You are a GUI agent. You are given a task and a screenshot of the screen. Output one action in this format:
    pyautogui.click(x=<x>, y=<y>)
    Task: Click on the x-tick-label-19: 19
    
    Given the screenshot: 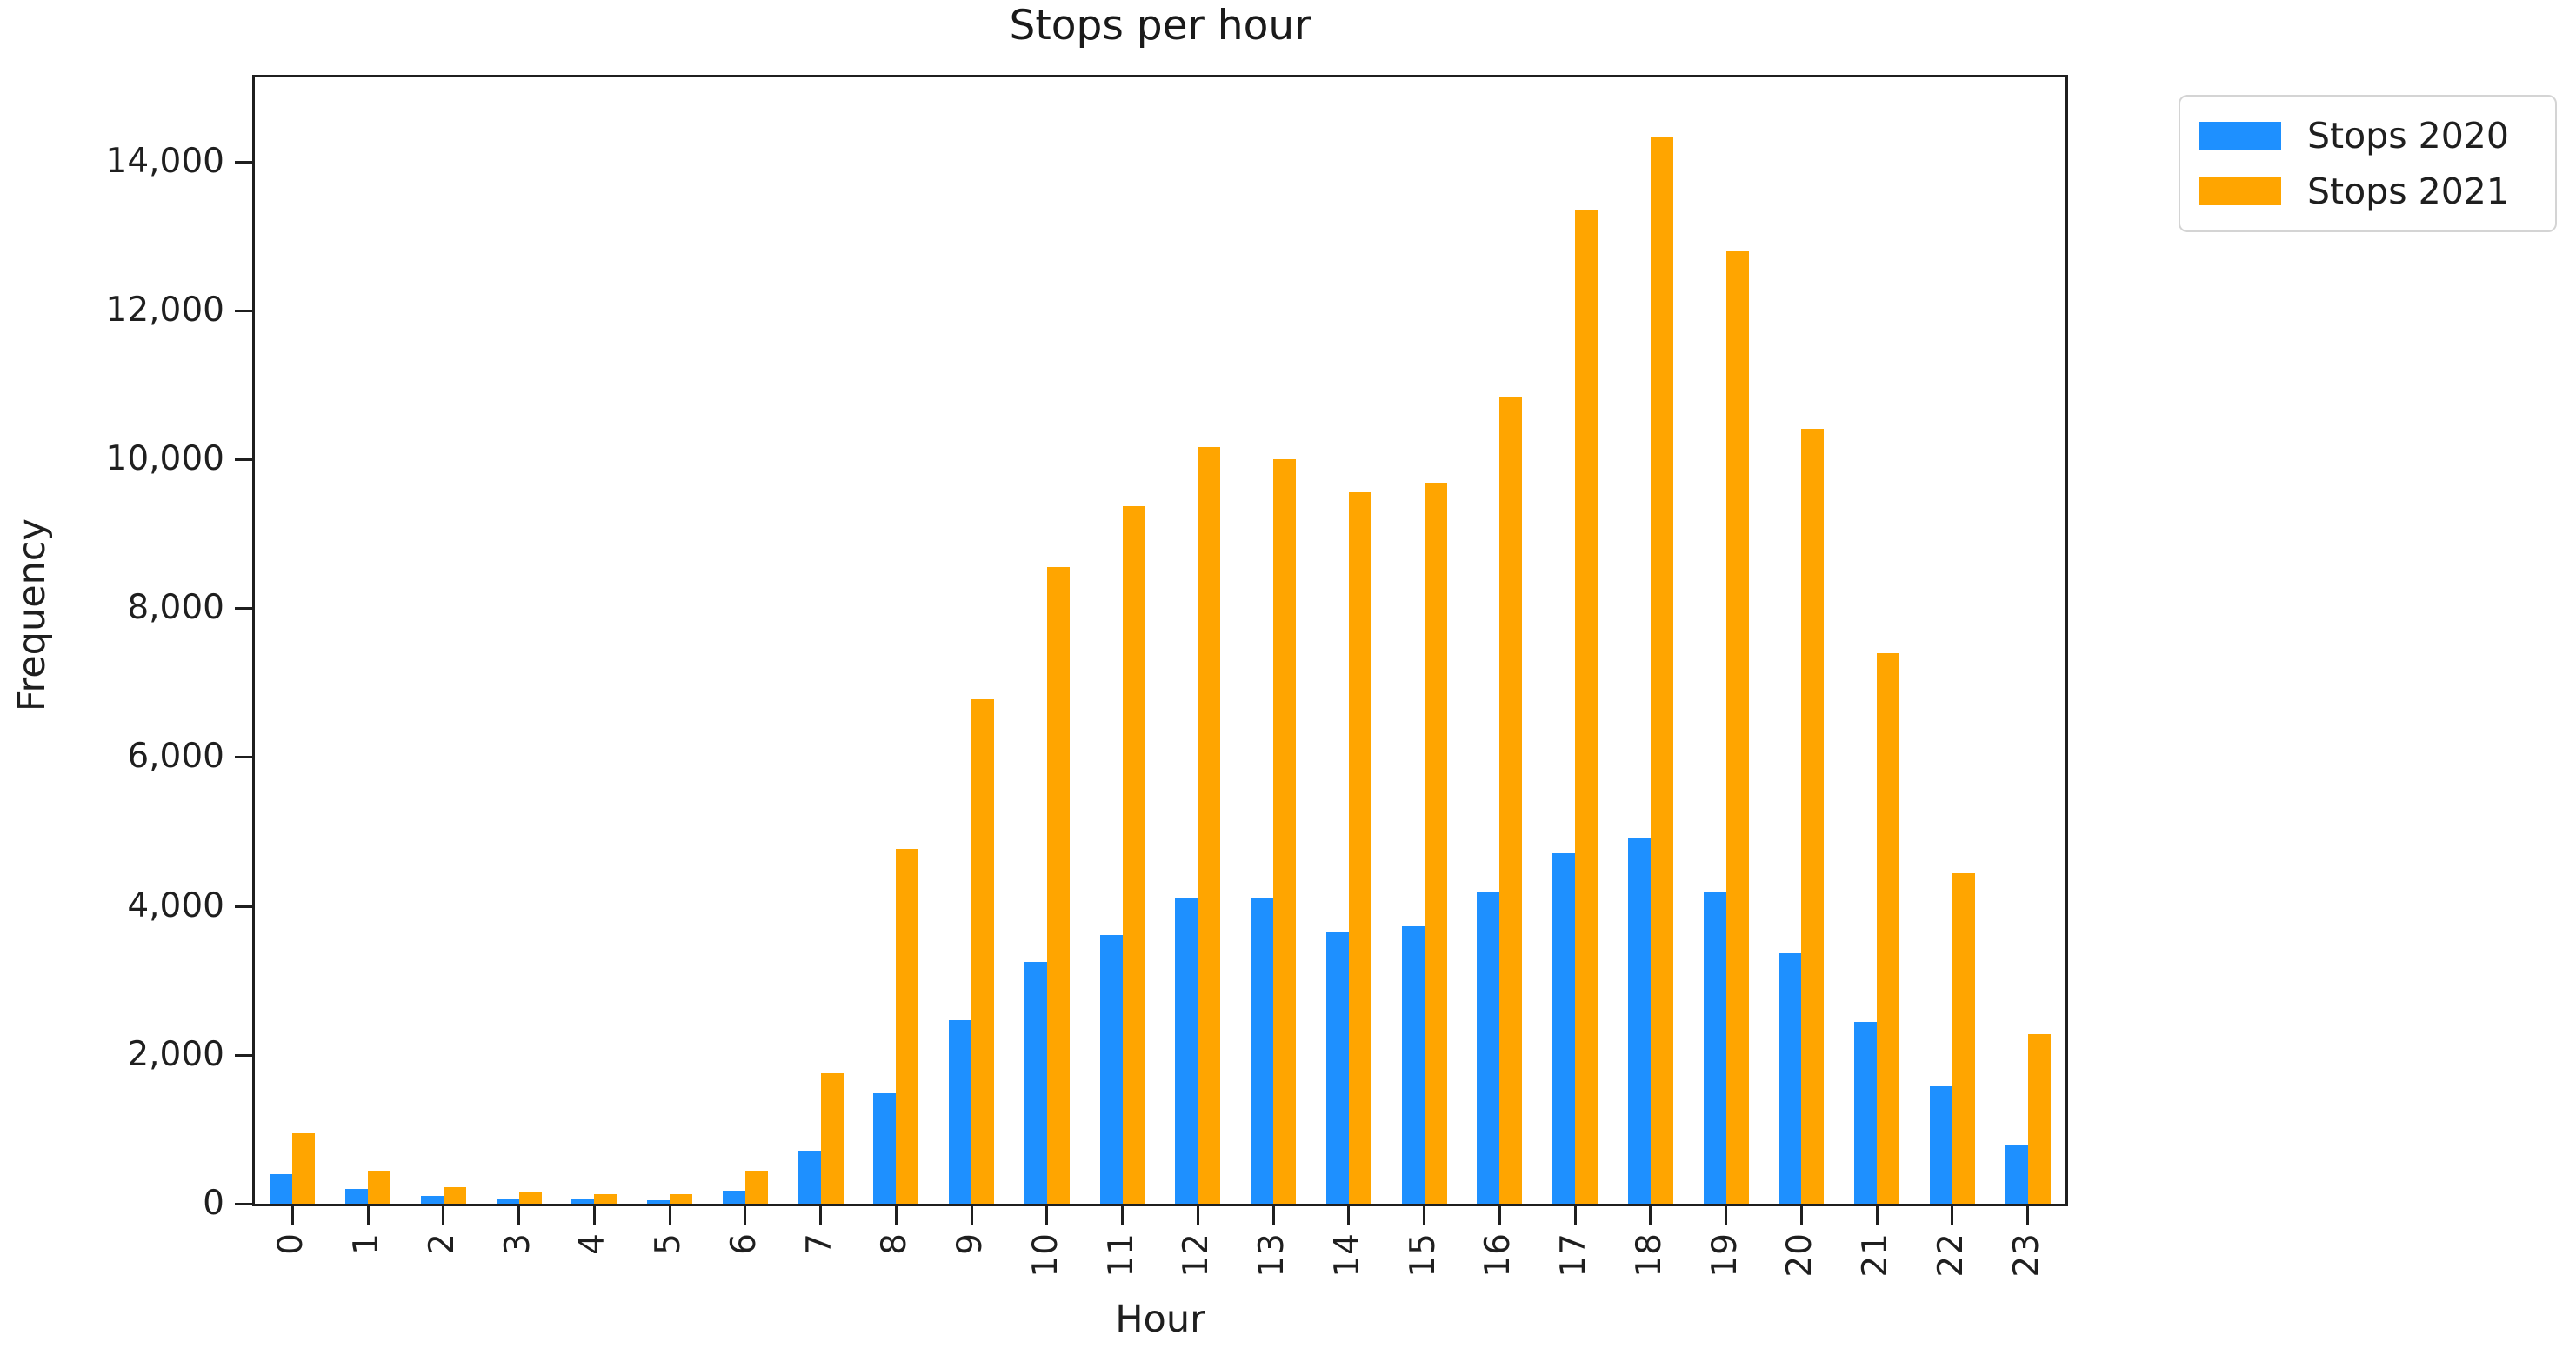 What is the action you would take?
    pyautogui.click(x=1725, y=1255)
    